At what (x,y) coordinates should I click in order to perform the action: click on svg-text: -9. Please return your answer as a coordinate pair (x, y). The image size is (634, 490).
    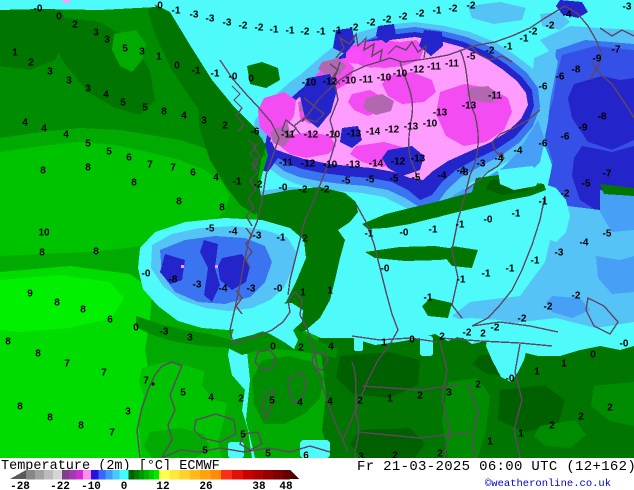
    Looking at the image, I should click on (597, 59).